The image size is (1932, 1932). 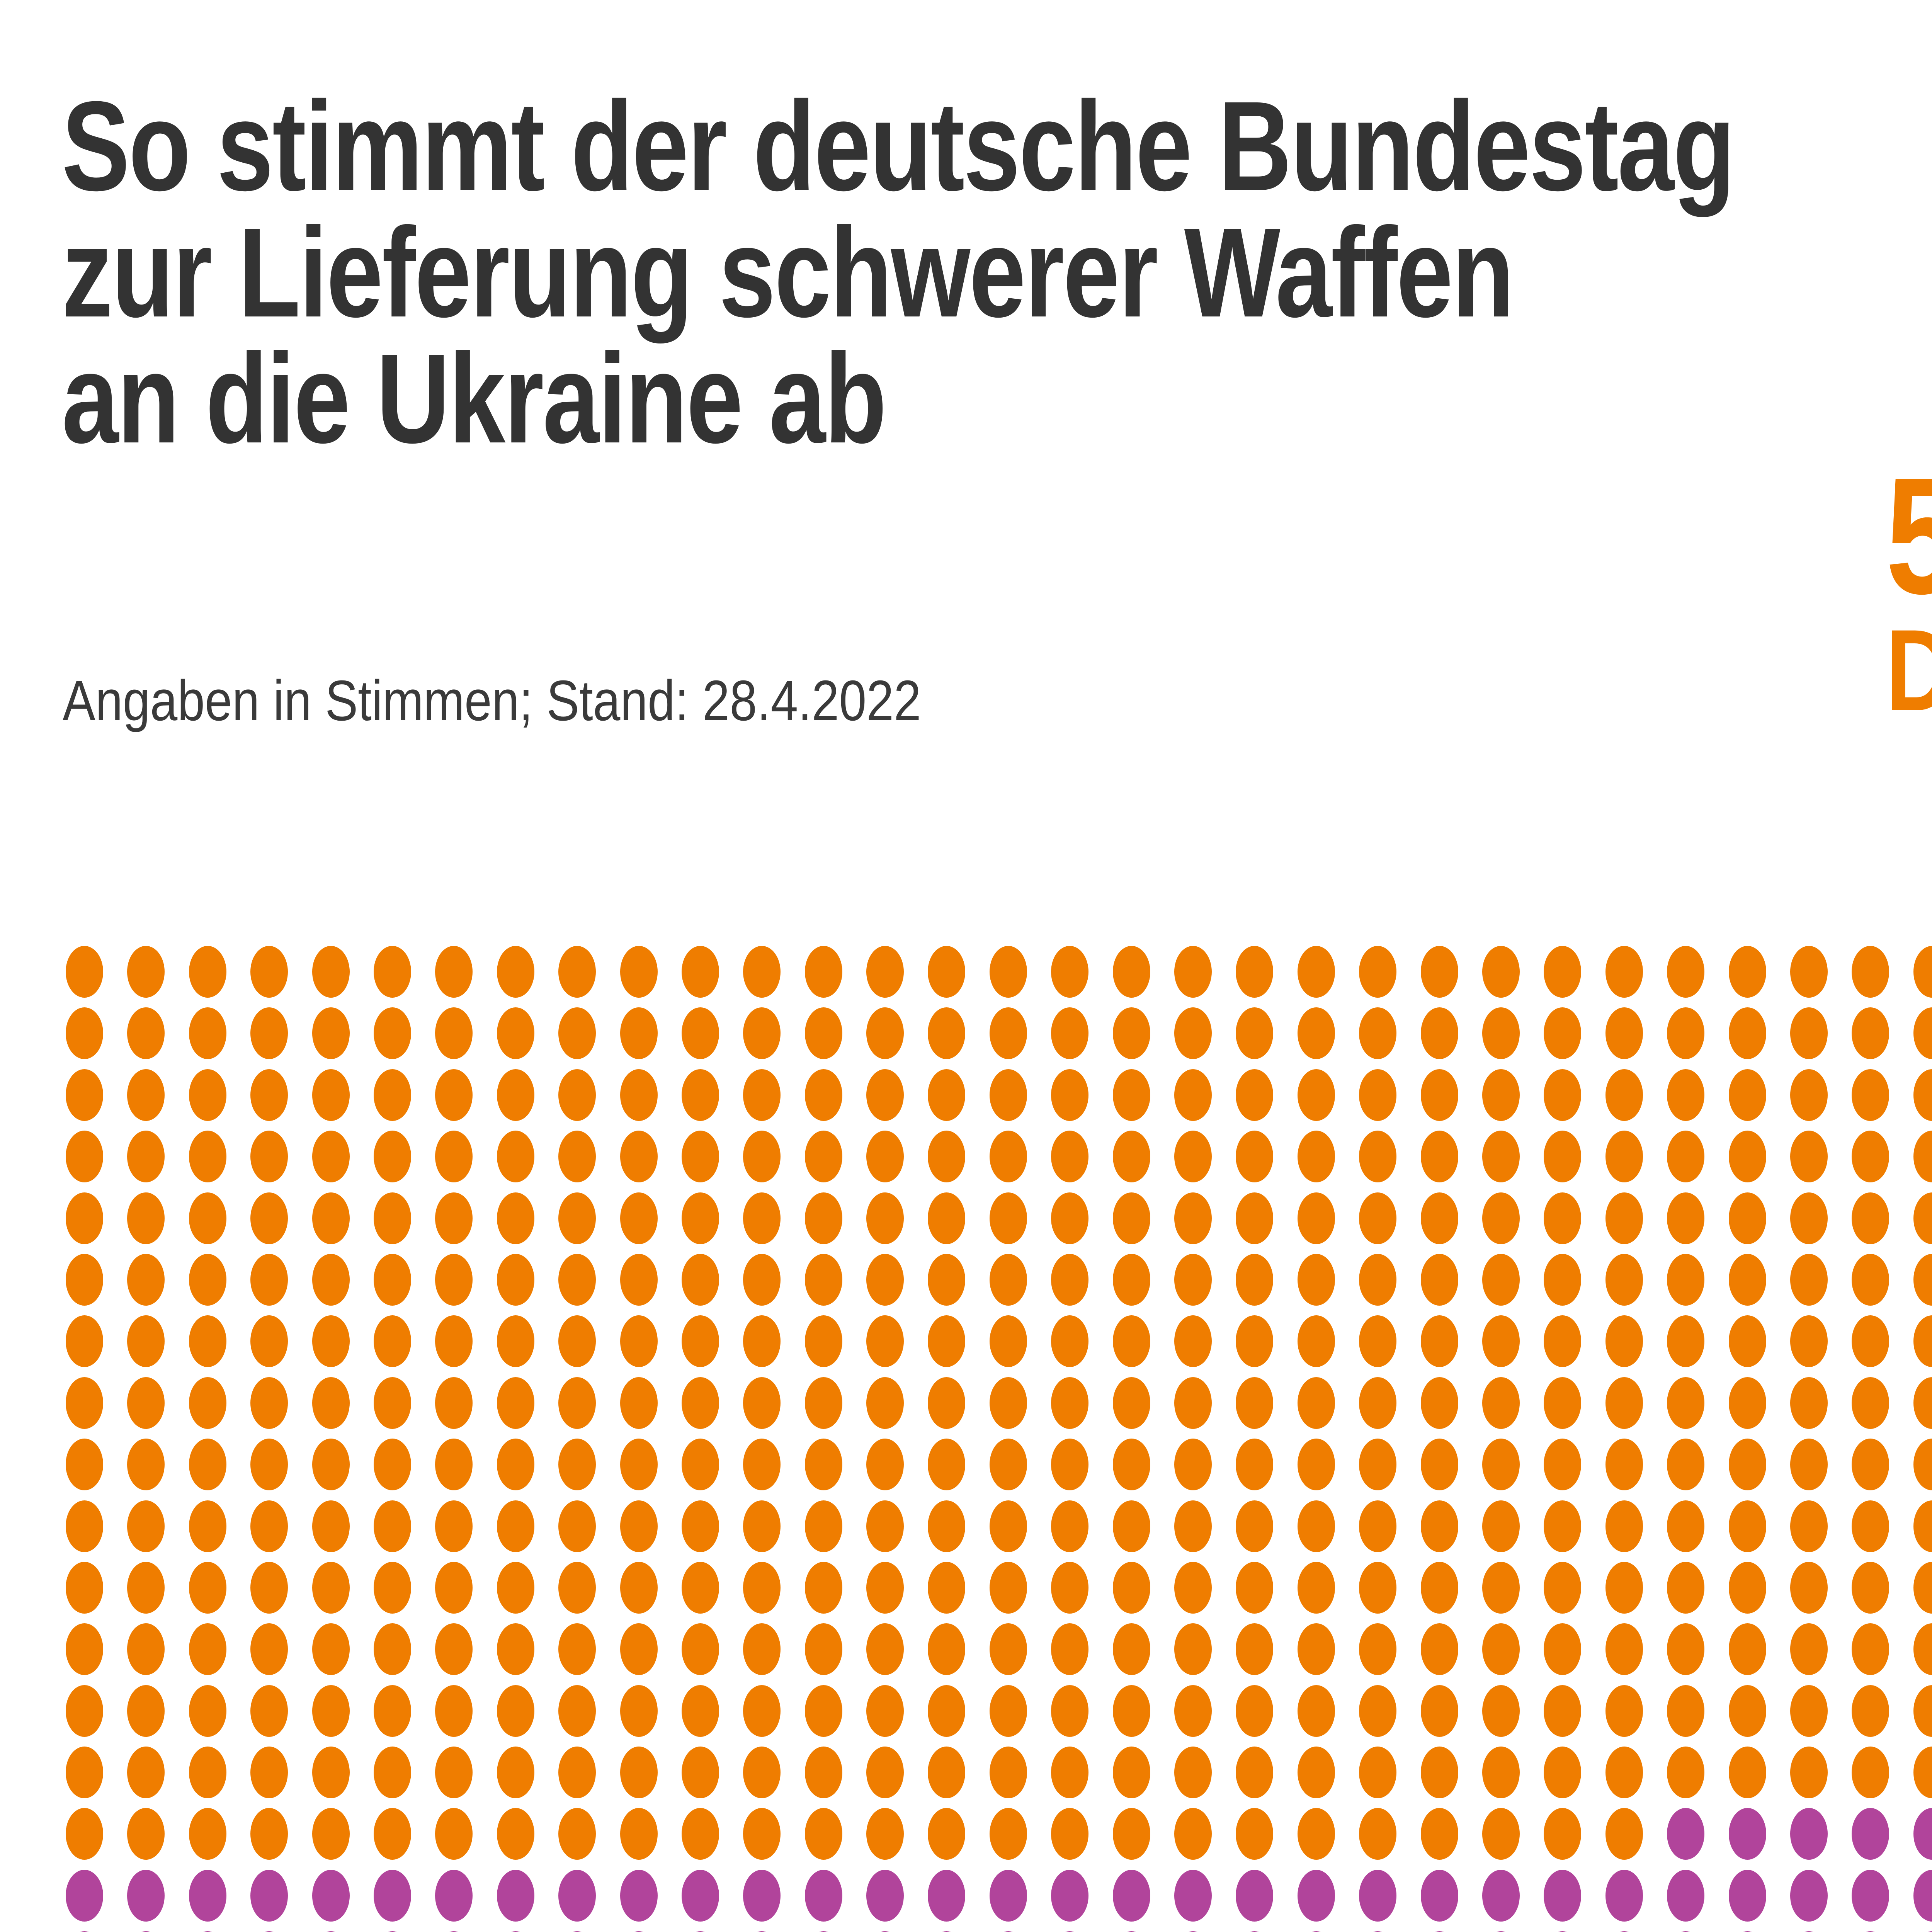 What do you see at coordinates (475, 399) in the screenshot?
I see `page-title-line-3: an die Ukraine ab` at bounding box center [475, 399].